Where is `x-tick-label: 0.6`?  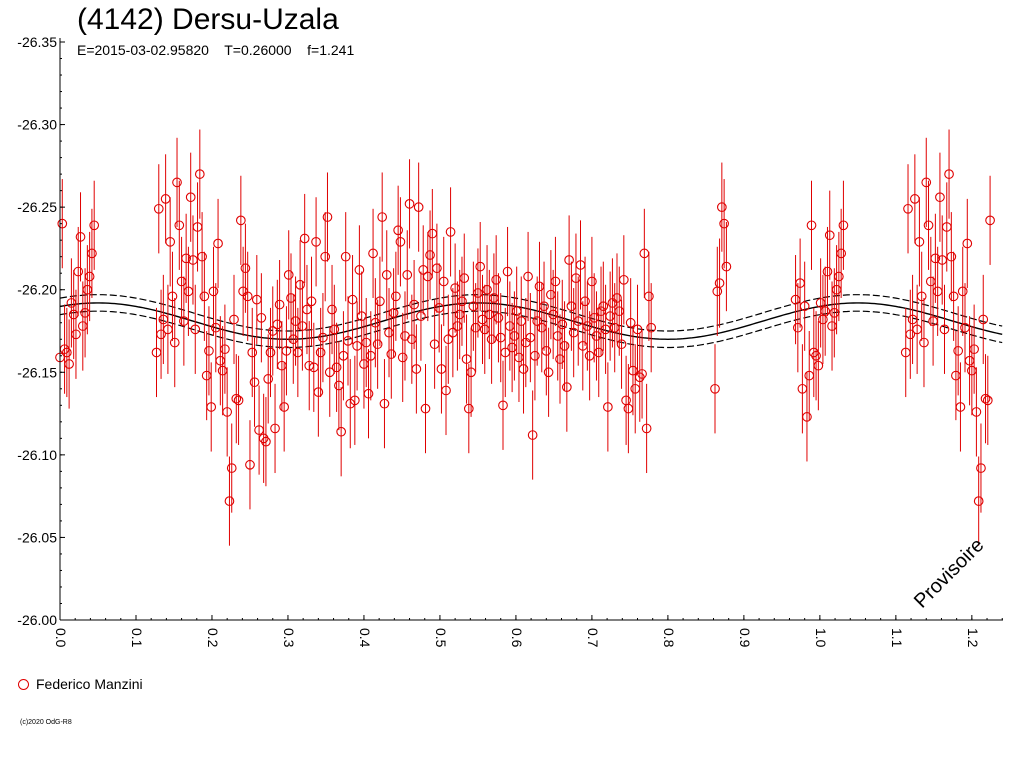 x-tick-label: 0.6 is located at coordinates (517, 638).